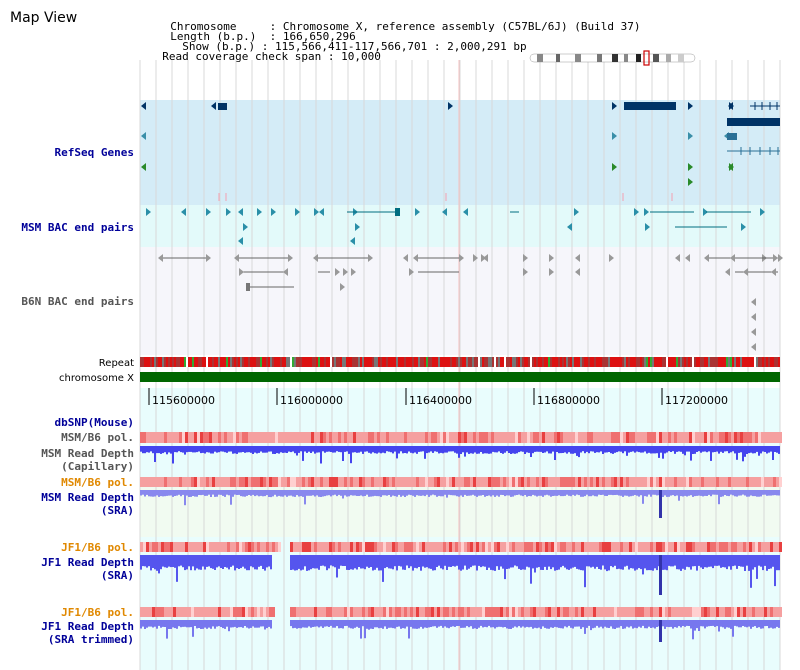 This screenshot has height=670, width=800. I want to click on track-label-jf1-depth-trim-sub: (SRA trimmed), so click(91, 639).